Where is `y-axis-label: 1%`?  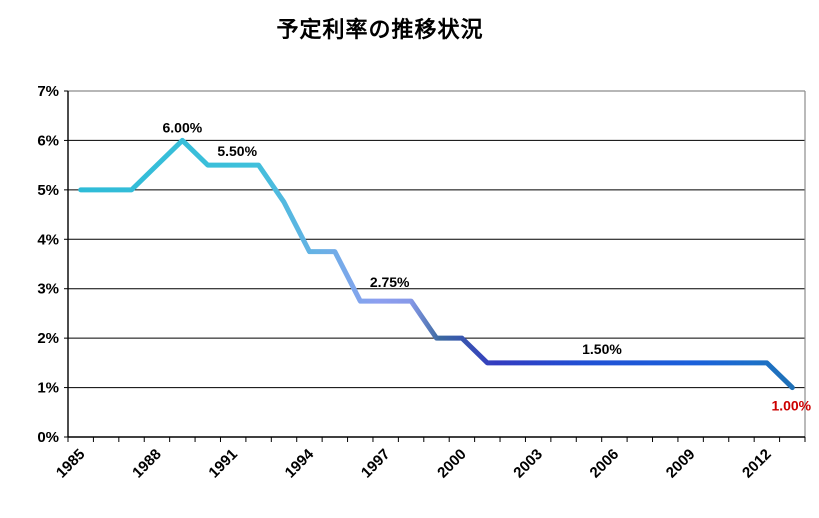 y-axis-label: 1% is located at coordinates (48, 388).